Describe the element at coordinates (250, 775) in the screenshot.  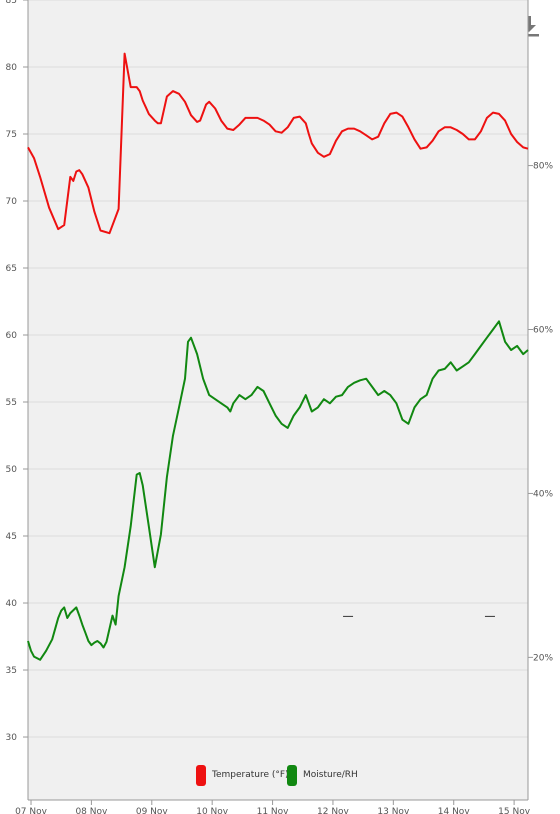
I see `legend-label-temperature: Temperature (°F)` at that location.